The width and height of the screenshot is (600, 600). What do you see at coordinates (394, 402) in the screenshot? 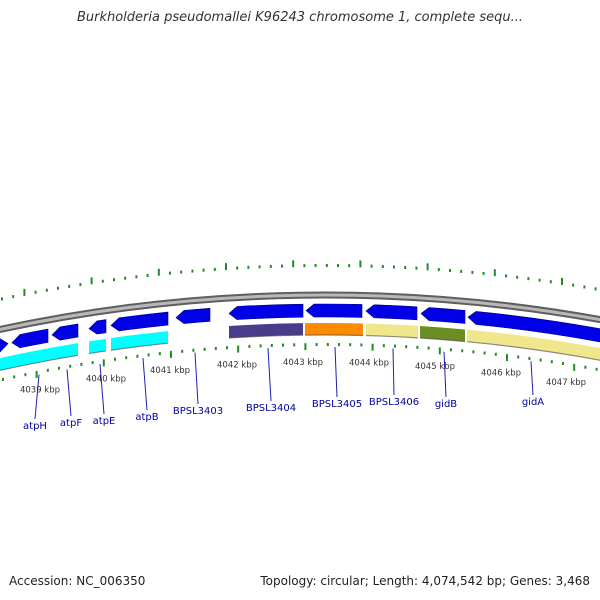
I see `gene-label: BPSL3406` at bounding box center [394, 402].